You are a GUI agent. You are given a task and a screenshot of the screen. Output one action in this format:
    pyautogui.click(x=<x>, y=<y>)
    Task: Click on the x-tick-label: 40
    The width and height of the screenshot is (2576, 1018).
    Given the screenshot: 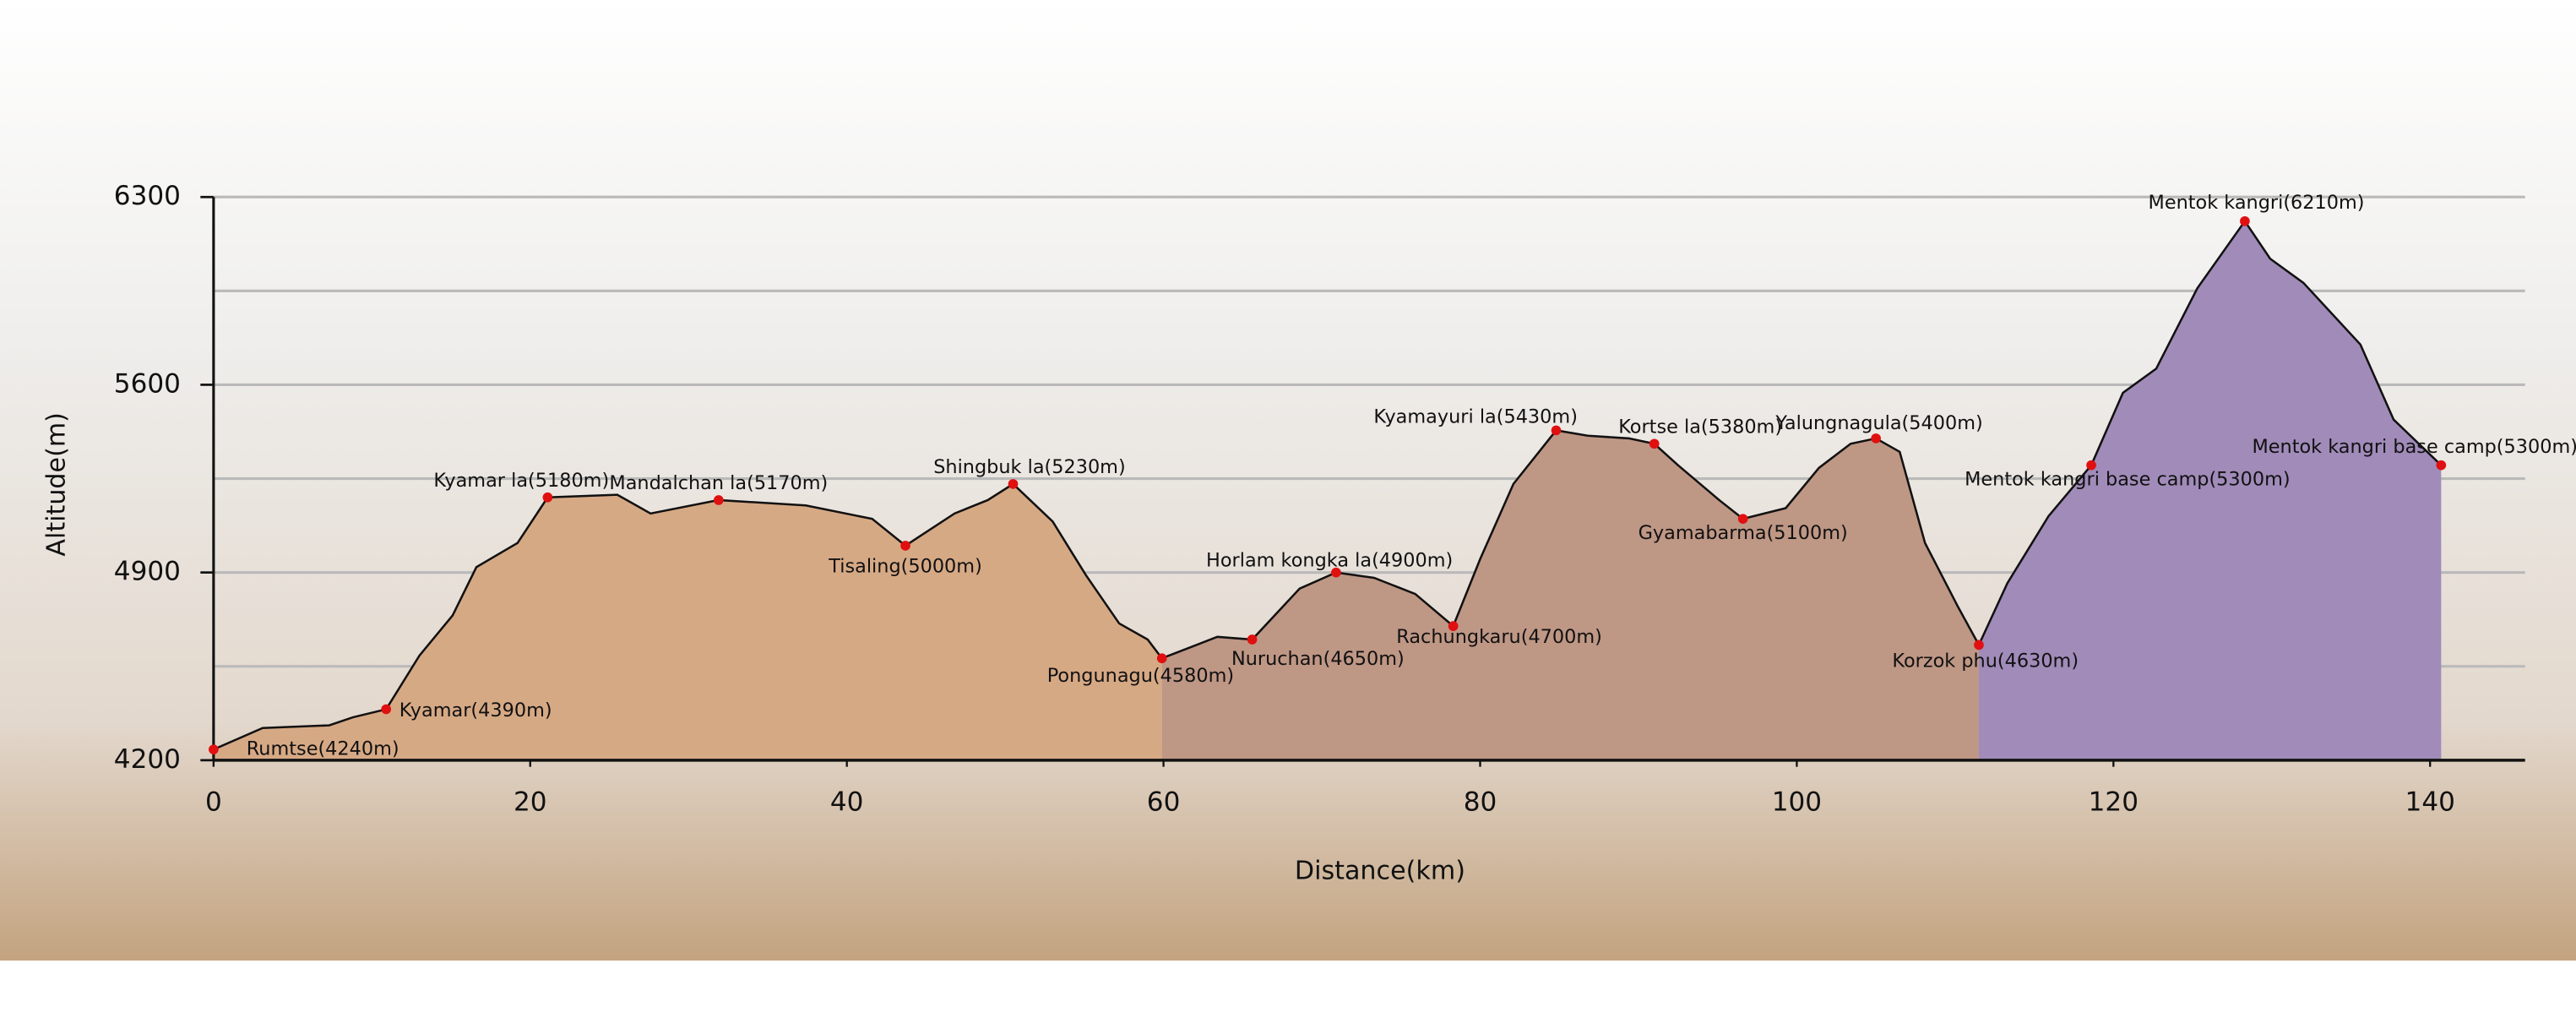 What is the action you would take?
    pyautogui.click(x=847, y=802)
    